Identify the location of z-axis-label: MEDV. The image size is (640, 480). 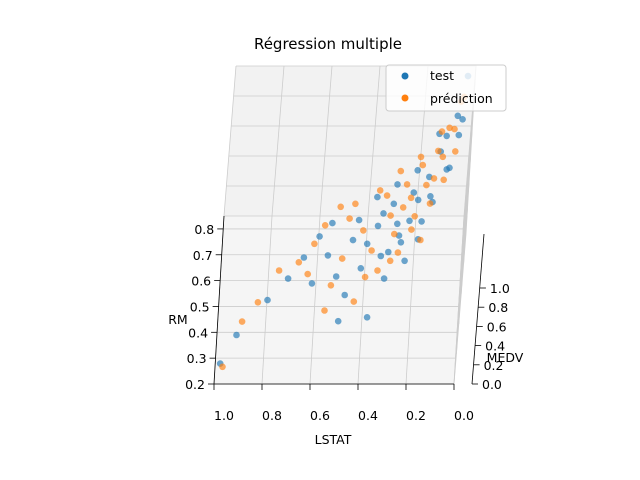
(505, 357).